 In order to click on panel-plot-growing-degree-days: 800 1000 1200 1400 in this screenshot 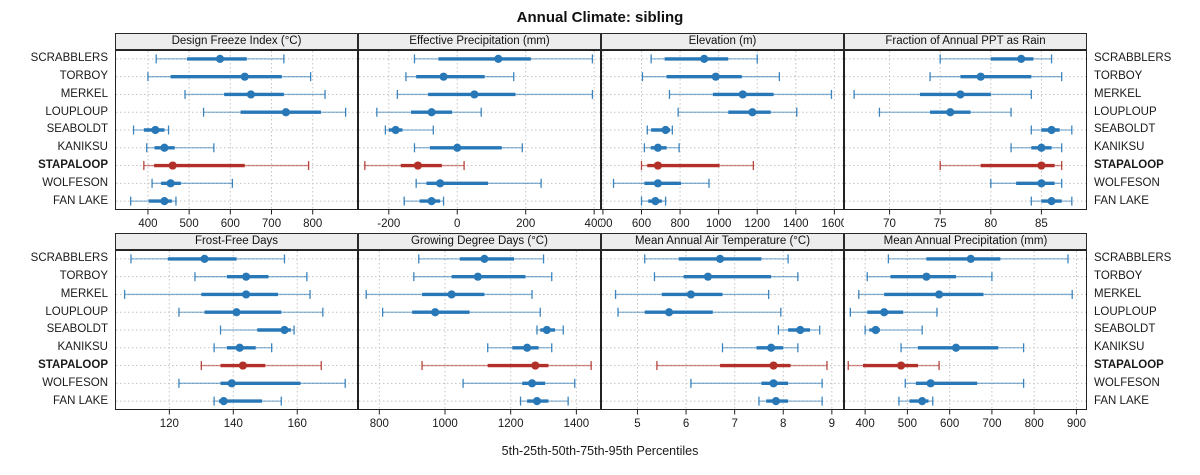, I will do `click(479, 340)`.